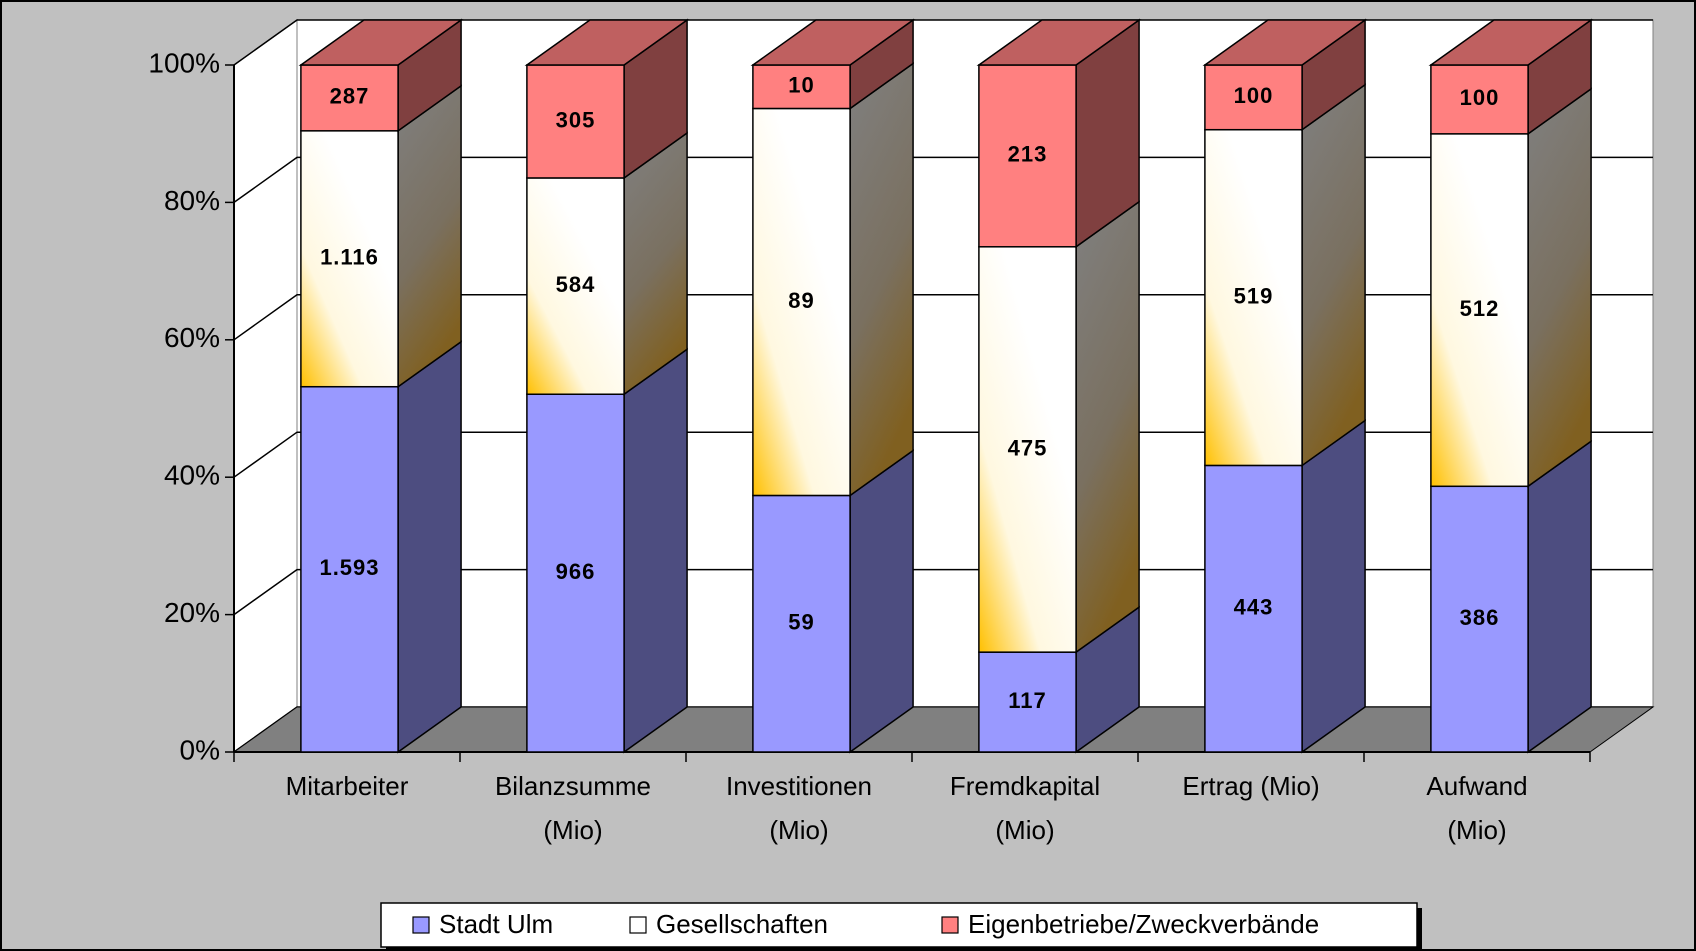 The height and width of the screenshot is (951, 1696). What do you see at coordinates (1251, 786) in the screenshot?
I see `x-tick-label: Ertrag (Mio)` at bounding box center [1251, 786].